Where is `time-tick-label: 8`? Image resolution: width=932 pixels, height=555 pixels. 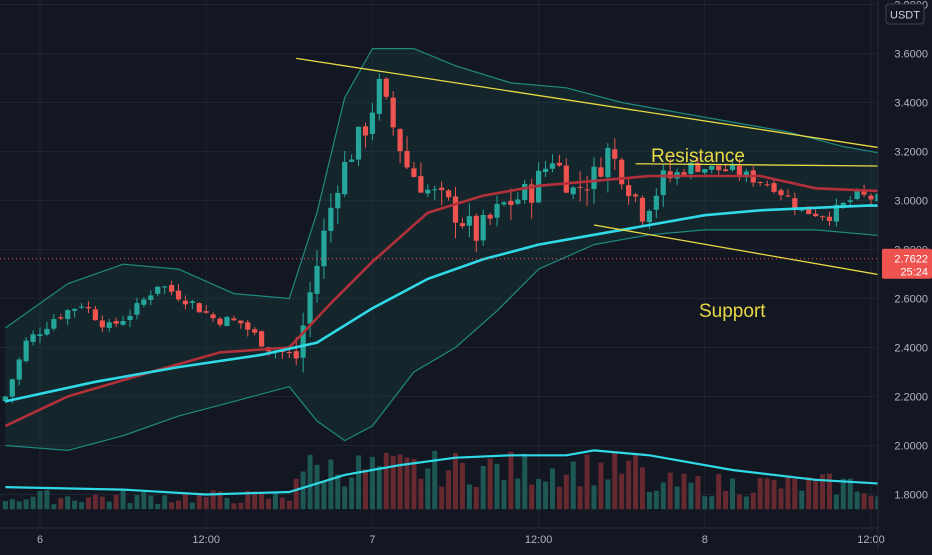 time-tick-label: 8 is located at coordinates (705, 540).